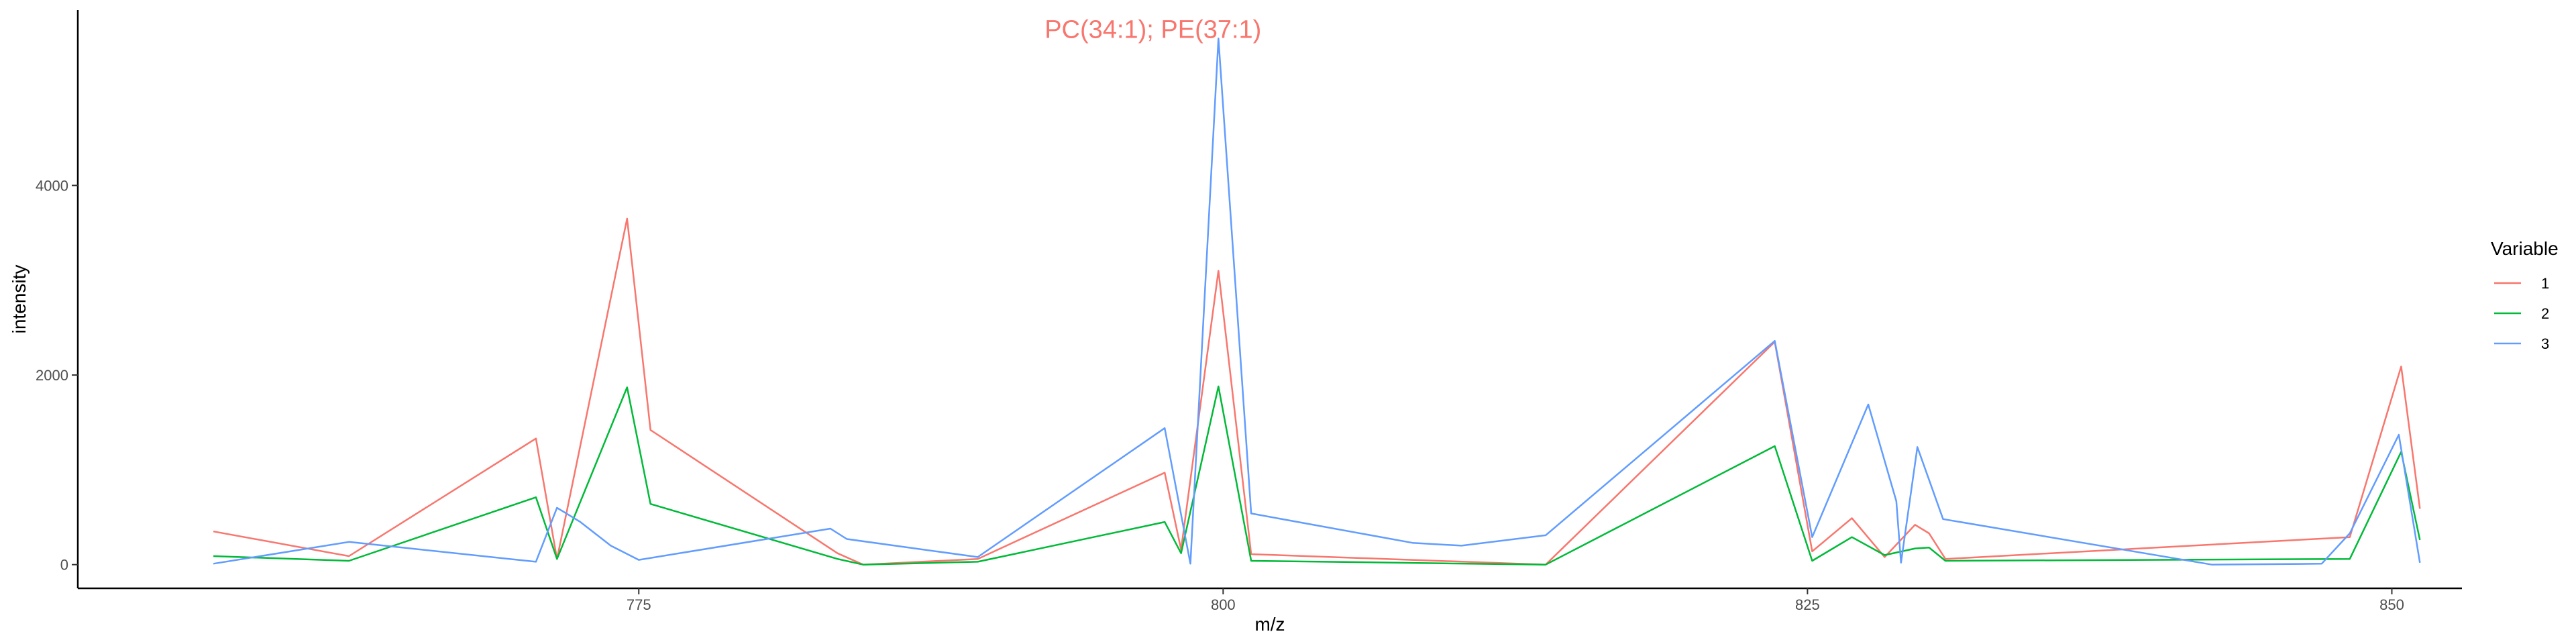 The height and width of the screenshot is (644, 2576). Describe the element at coordinates (1807, 604) in the screenshot. I see `x-tick-label: 825` at that location.